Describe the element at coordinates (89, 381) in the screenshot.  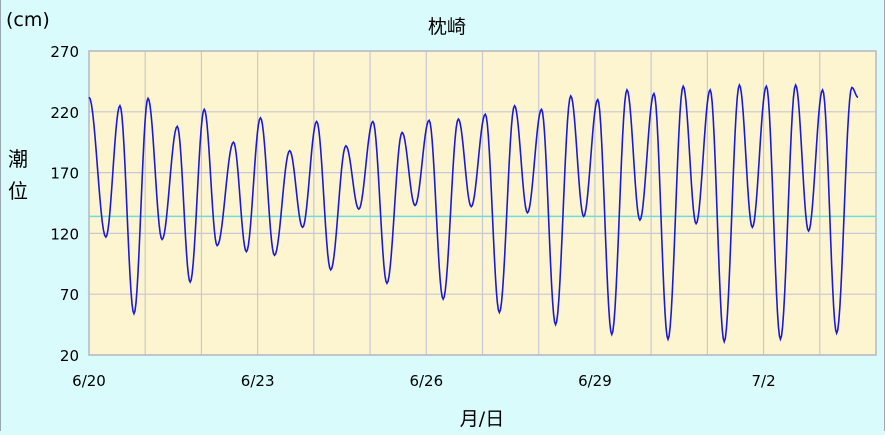
I see `x-tick-label: 6/20` at that location.